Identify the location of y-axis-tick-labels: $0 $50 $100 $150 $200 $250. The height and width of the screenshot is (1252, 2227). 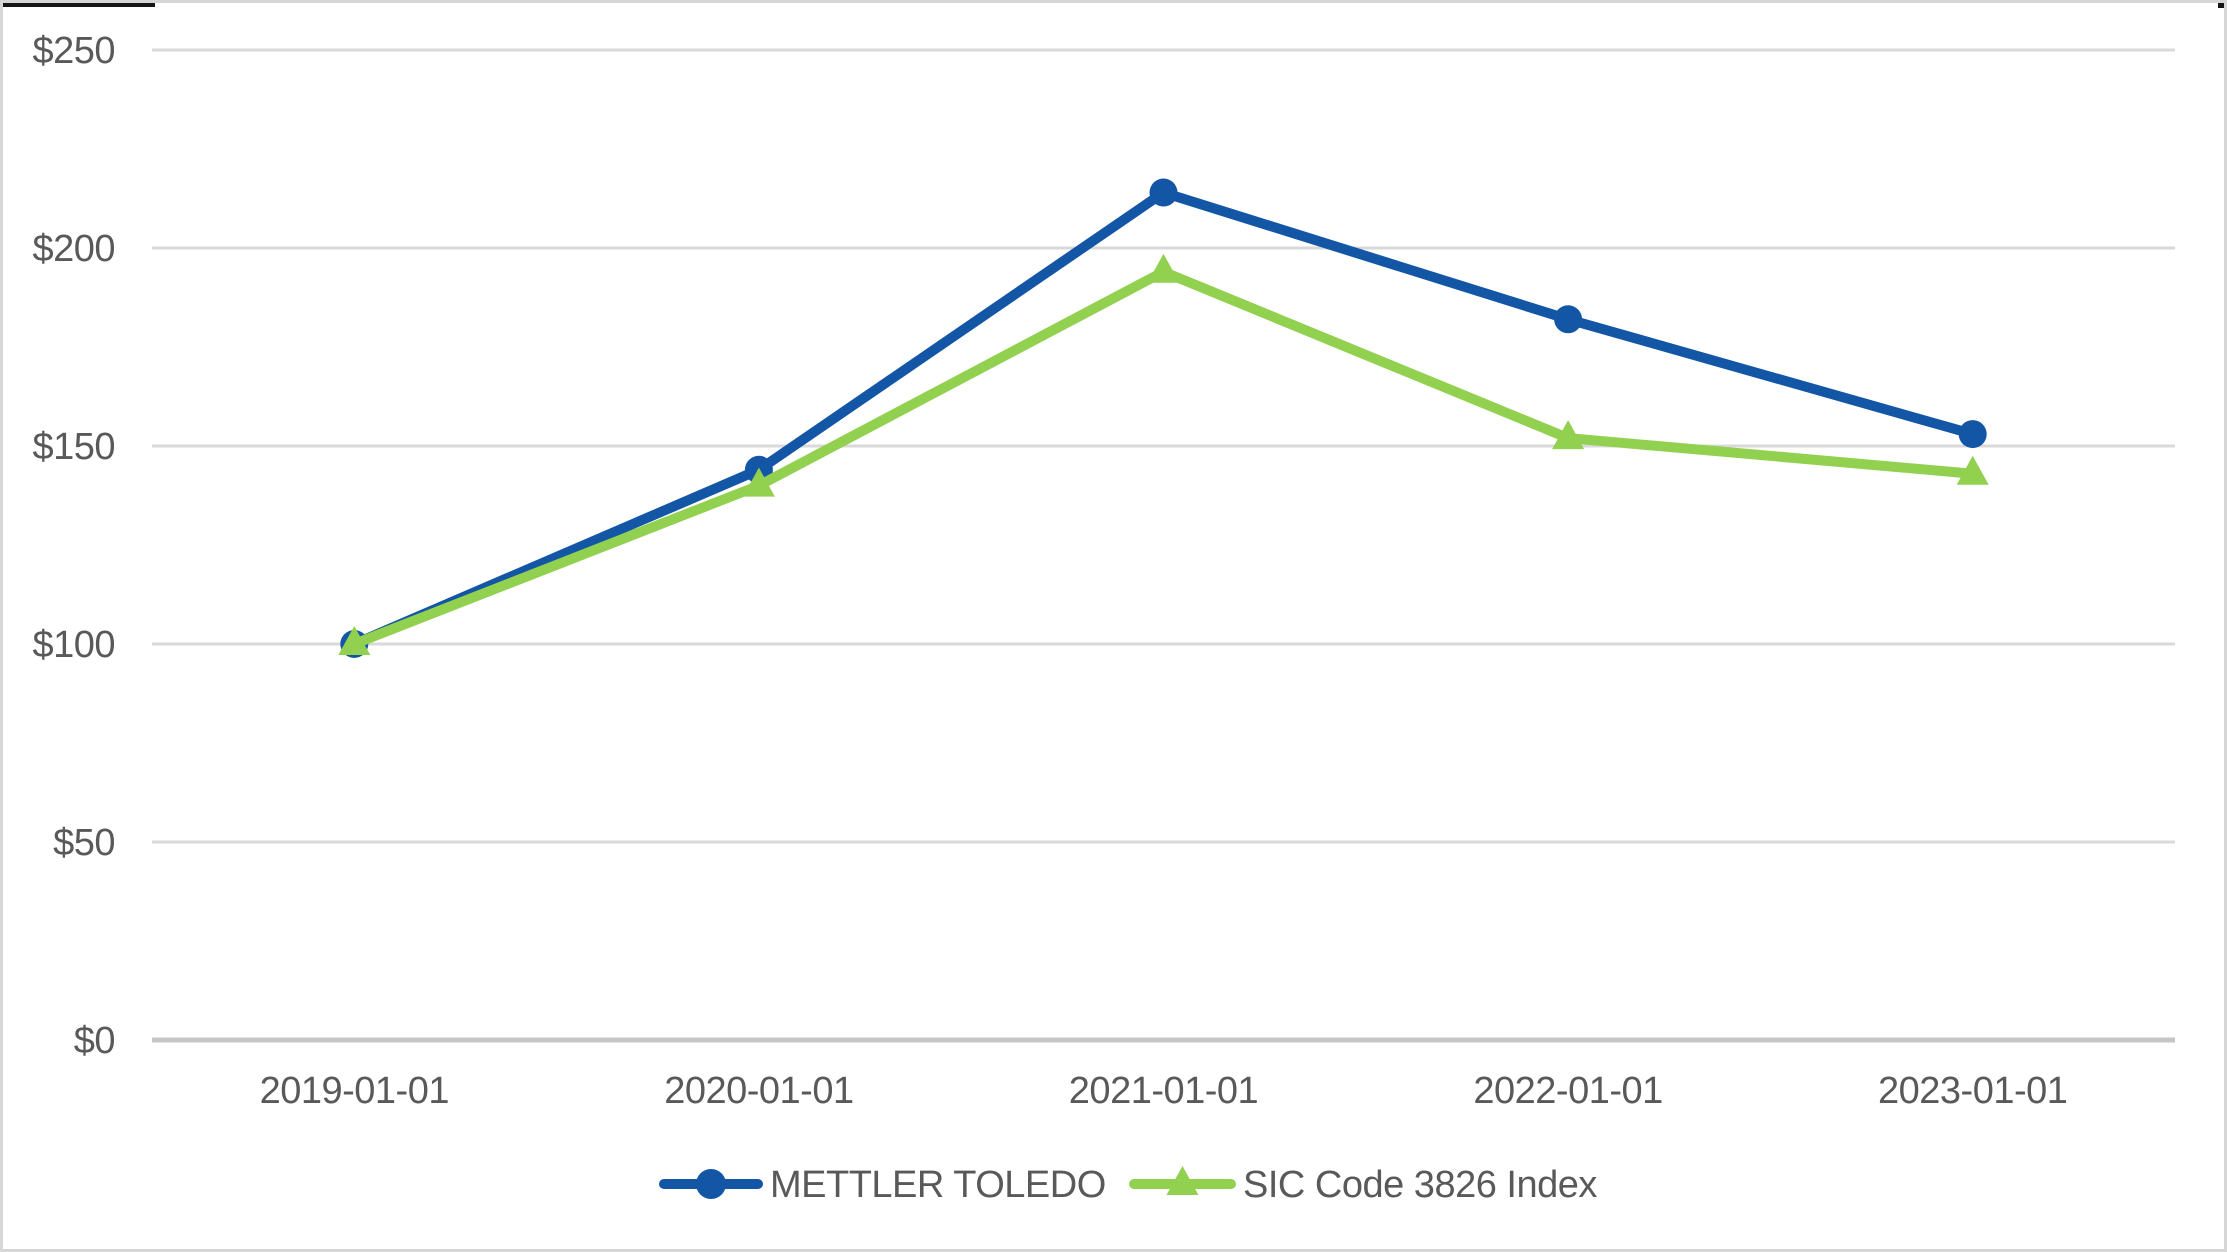
(73, 546).